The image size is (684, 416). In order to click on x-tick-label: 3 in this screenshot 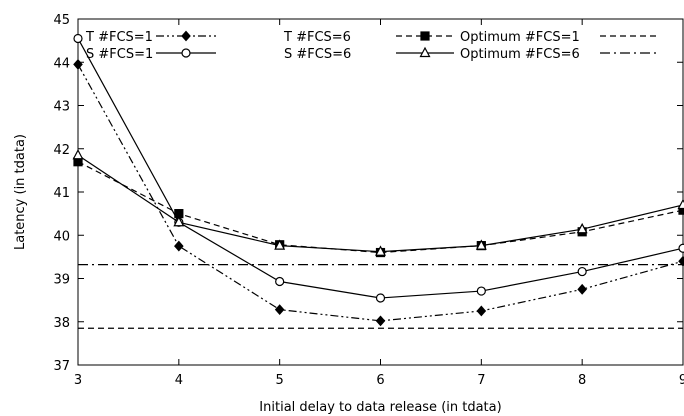, I will do `click(78, 380)`.